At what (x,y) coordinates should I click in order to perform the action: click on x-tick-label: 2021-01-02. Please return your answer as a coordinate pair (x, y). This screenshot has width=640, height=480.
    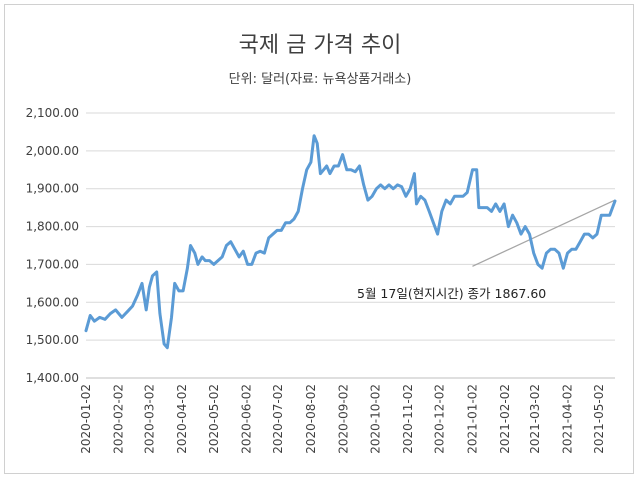
    Looking at the image, I should click on (472, 419).